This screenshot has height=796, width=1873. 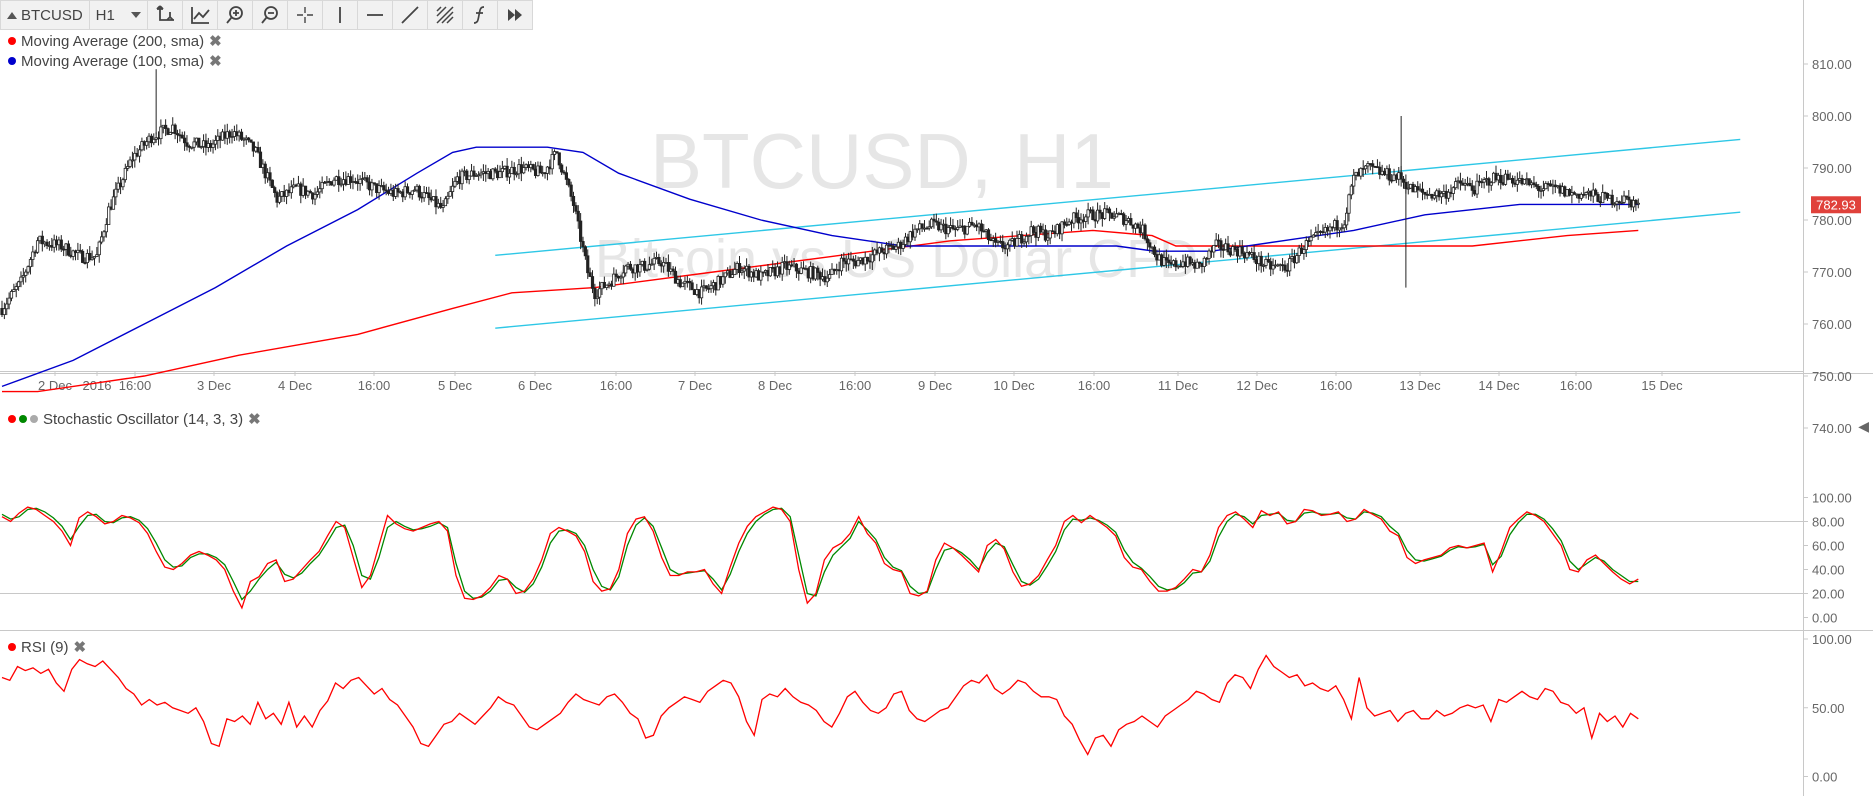 I want to click on channel-upper-line, so click(x=1118, y=197).